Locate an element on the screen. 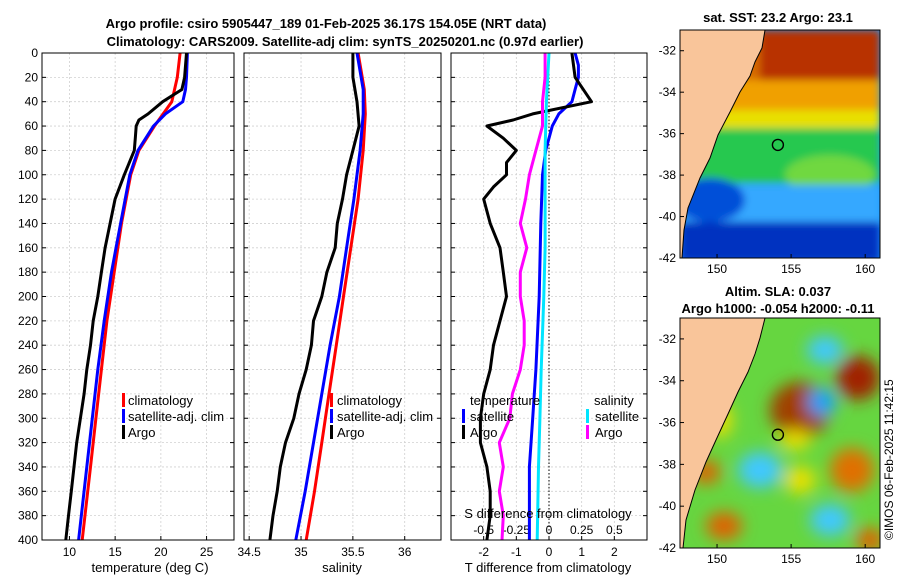  series-line-climatology is located at coordinates (335, 296).